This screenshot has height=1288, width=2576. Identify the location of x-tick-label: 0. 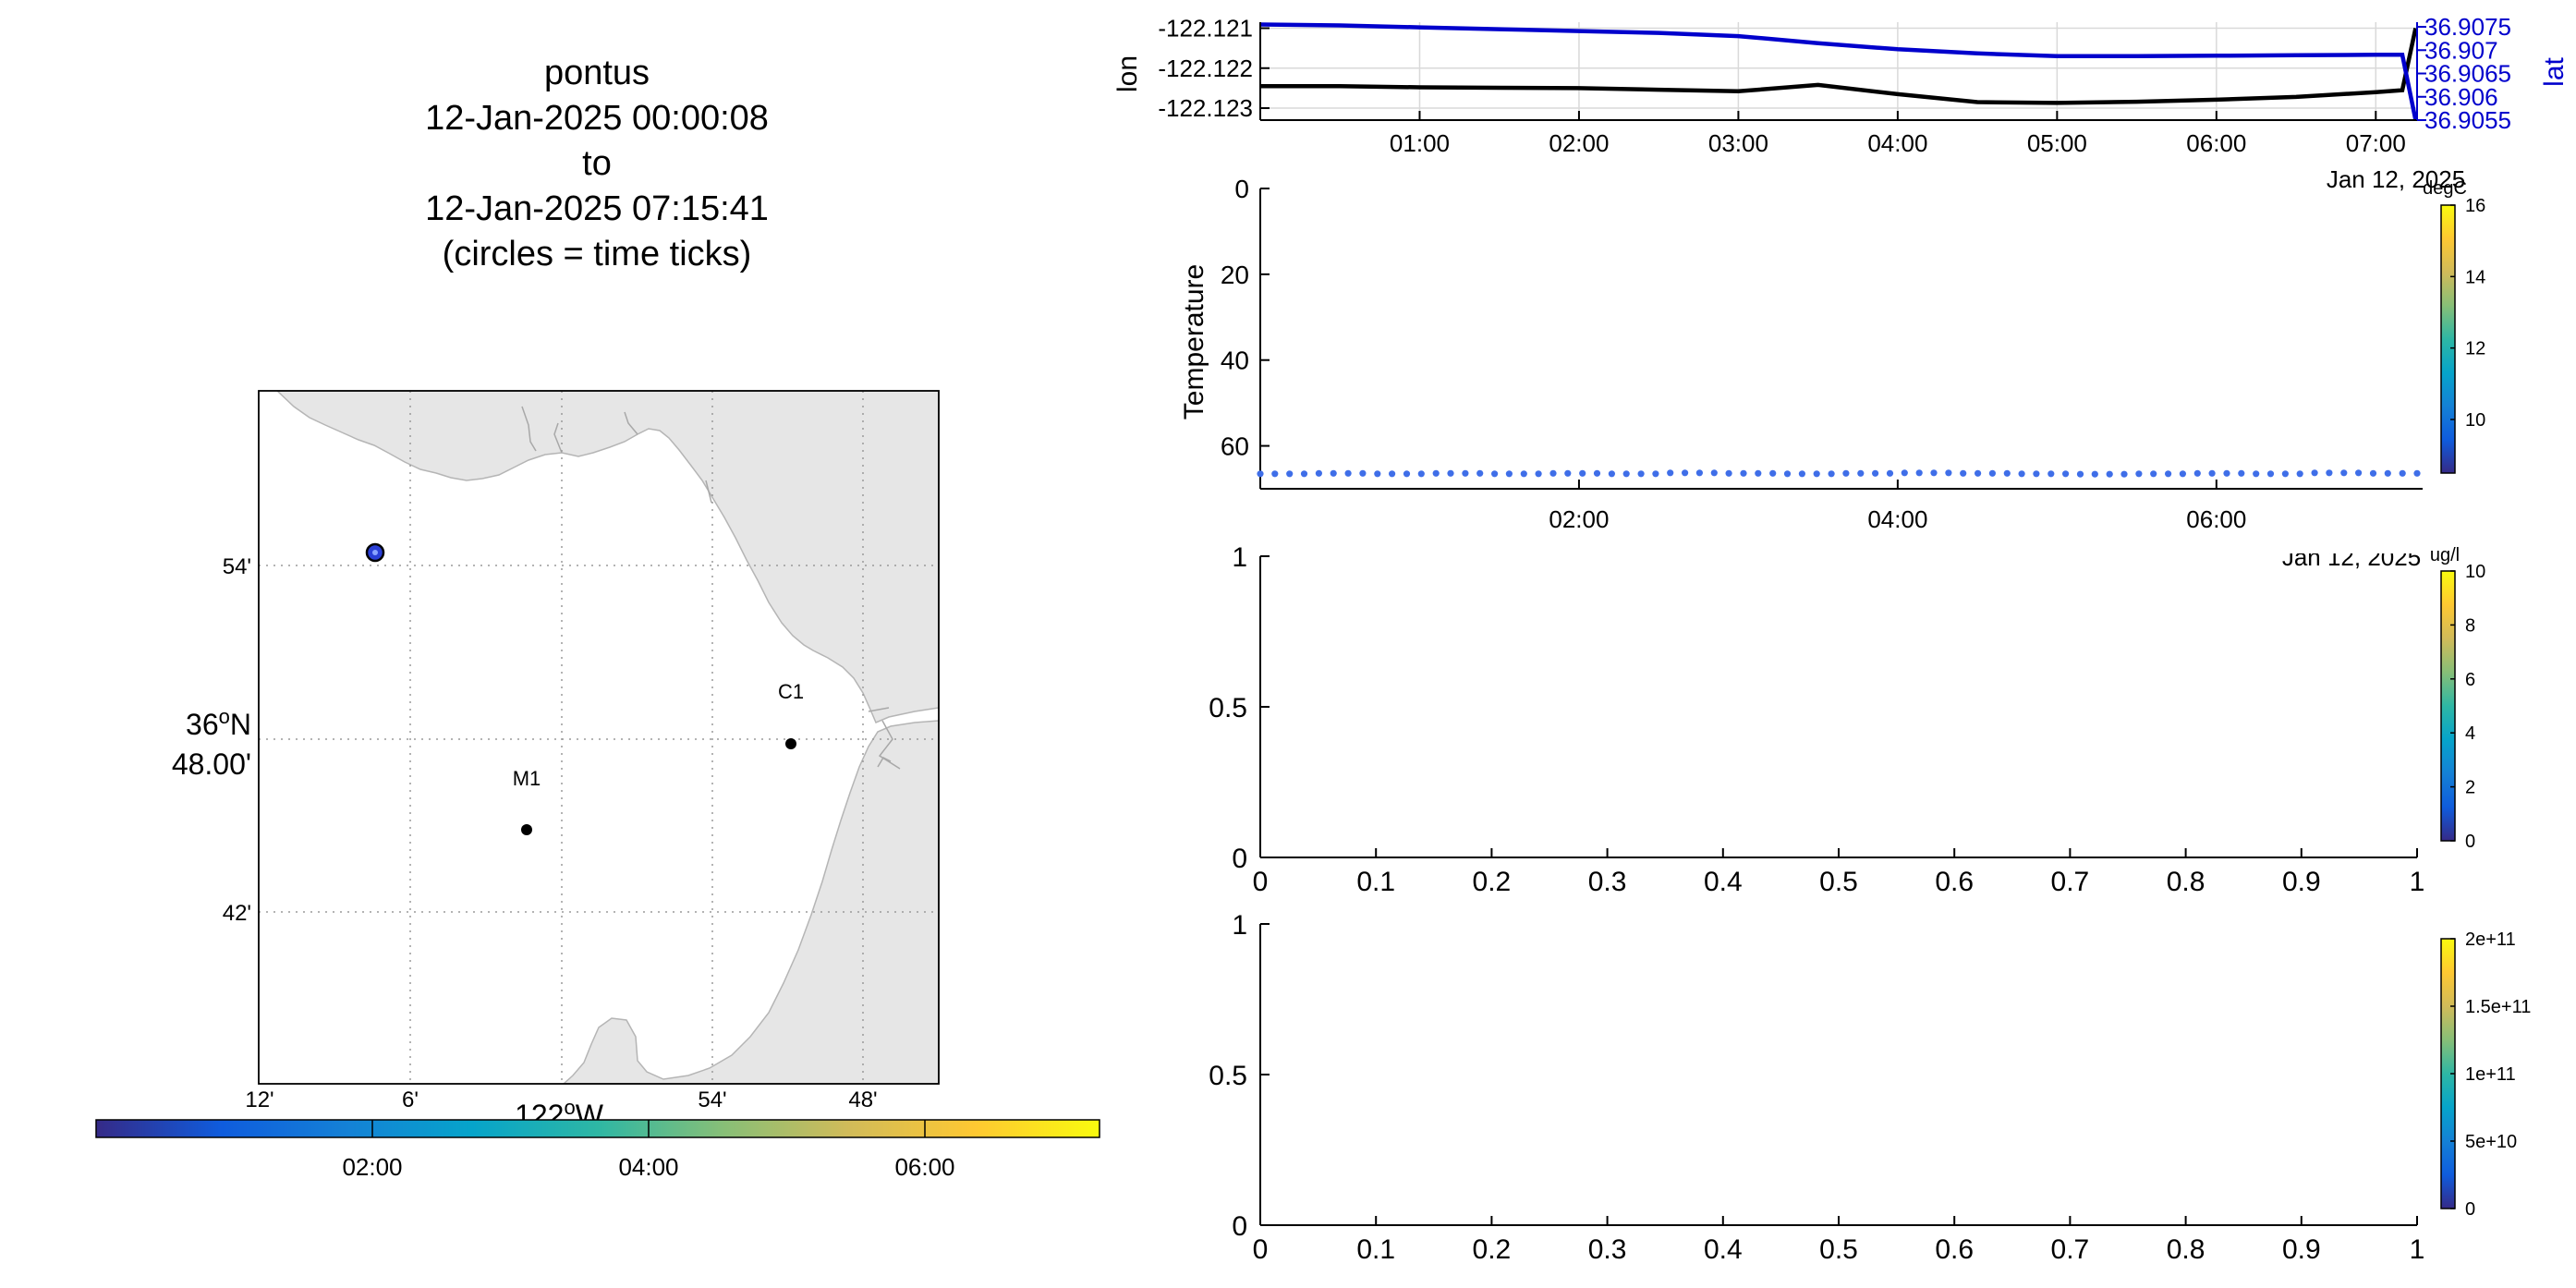
(1261, 882).